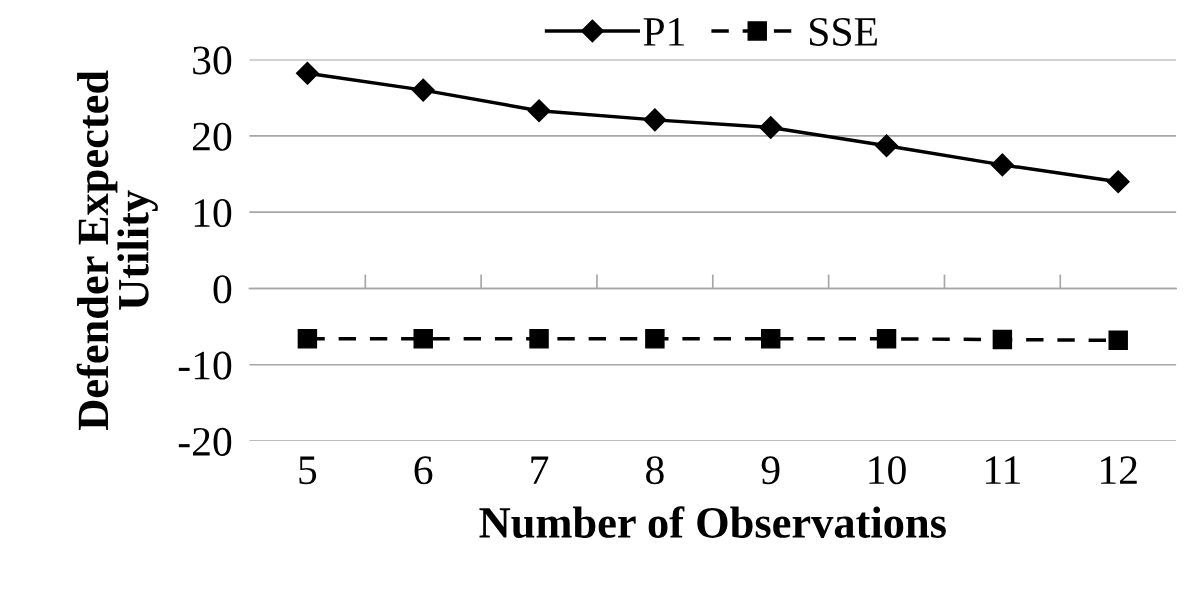 This screenshot has height=596, width=1188. I want to click on y-tick-label: 10, so click(213, 213).